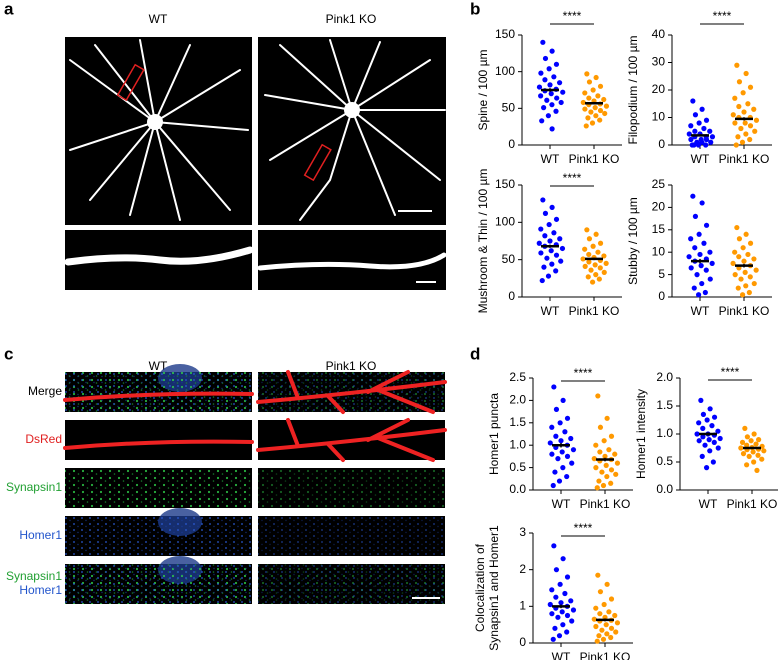 This screenshot has width=778, height=660. I want to click on y-tick-label: 1.5, so click(517, 422).